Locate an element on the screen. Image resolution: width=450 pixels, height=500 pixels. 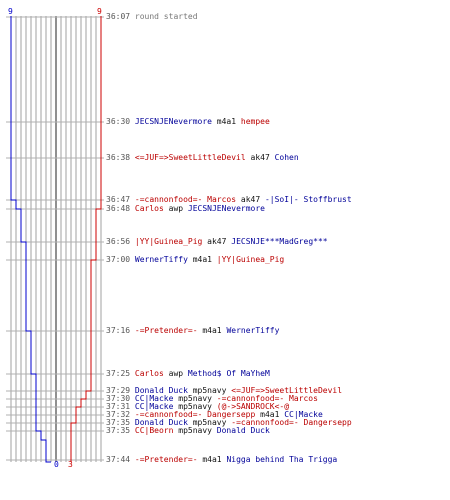
blue-end-count: 0 is located at coordinates (56, 464).